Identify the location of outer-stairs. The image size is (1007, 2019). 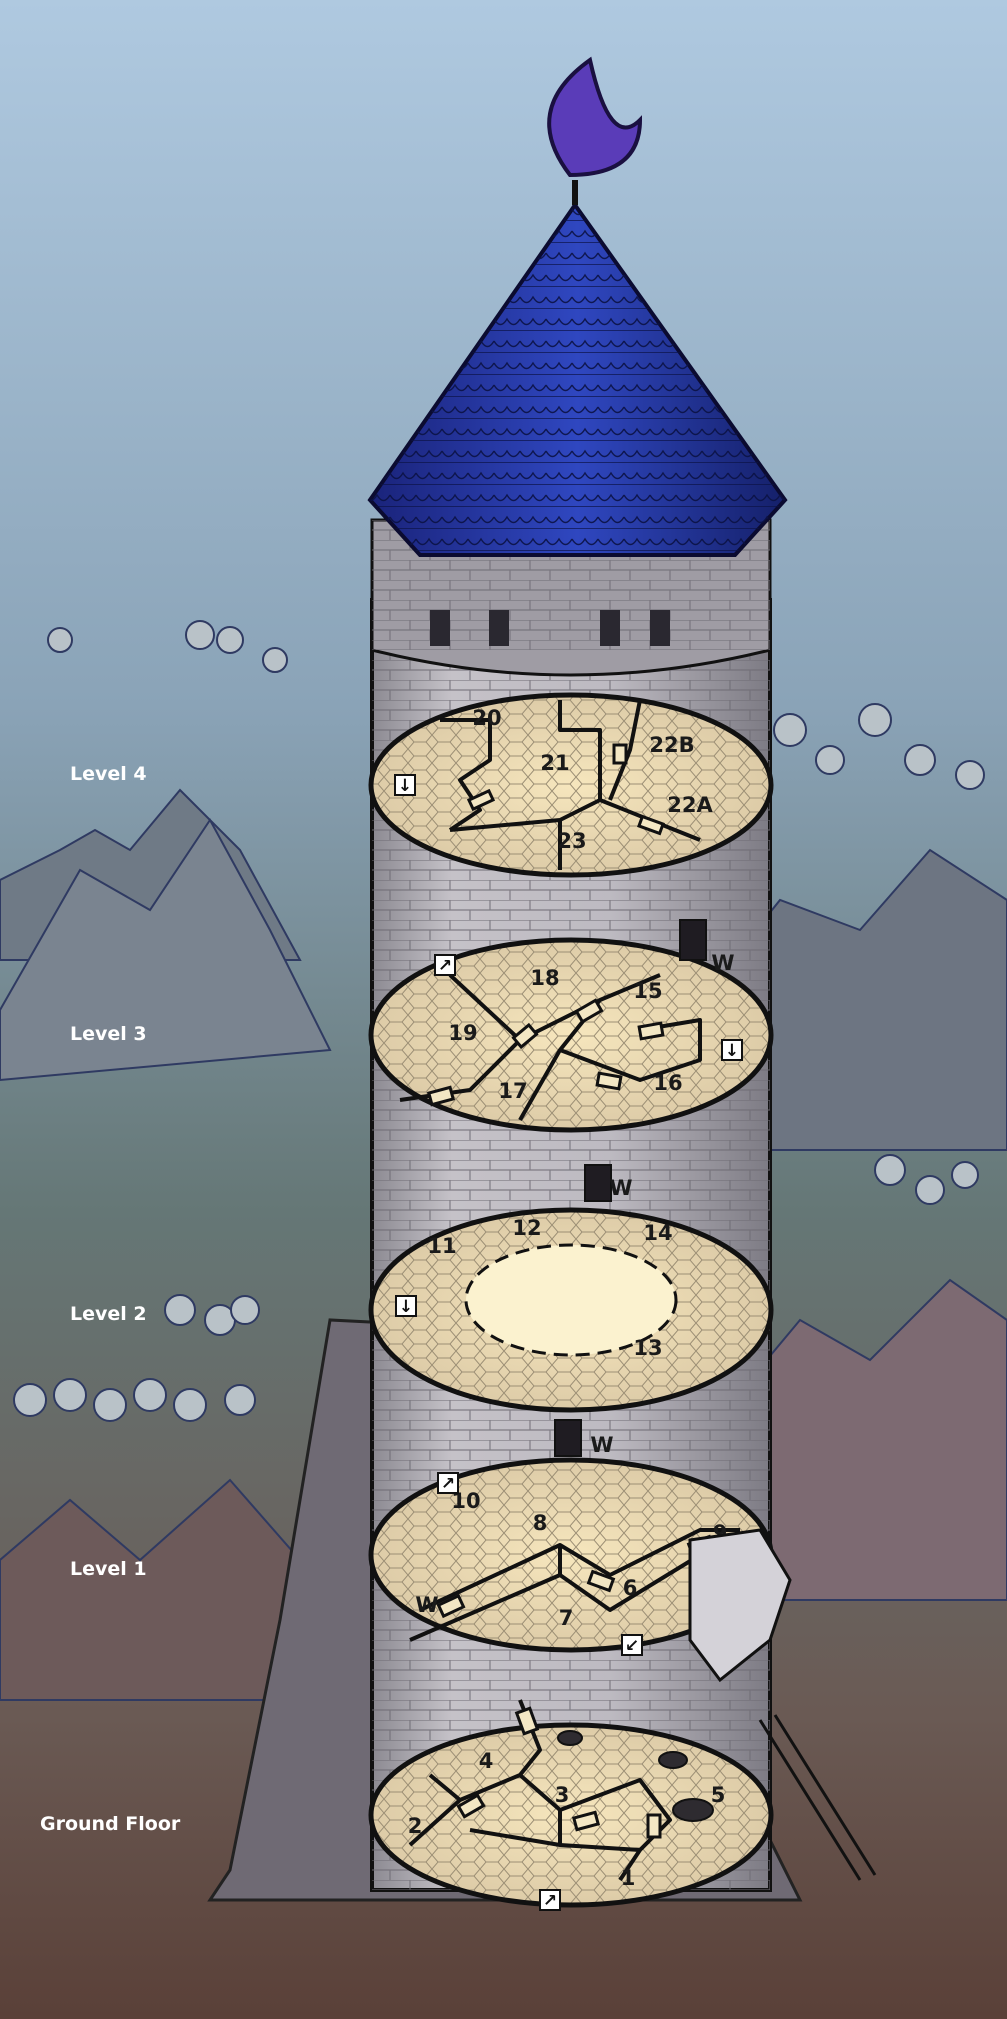
(817, 1797).